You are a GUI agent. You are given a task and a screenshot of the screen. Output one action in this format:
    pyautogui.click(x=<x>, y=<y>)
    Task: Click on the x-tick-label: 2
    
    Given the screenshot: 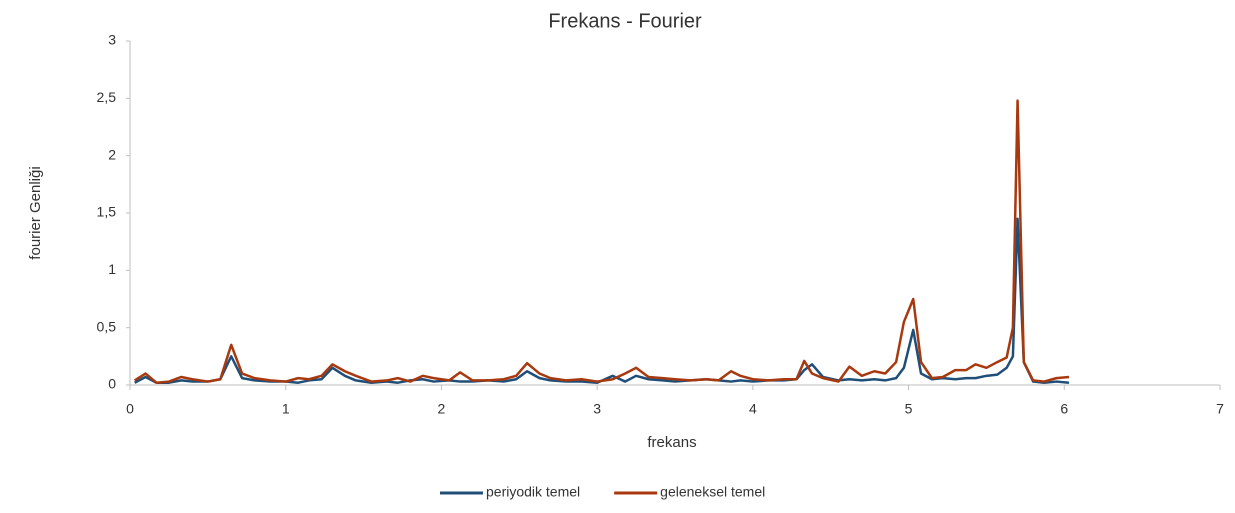 What is the action you would take?
    pyautogui.click(x=442, y=409)
    